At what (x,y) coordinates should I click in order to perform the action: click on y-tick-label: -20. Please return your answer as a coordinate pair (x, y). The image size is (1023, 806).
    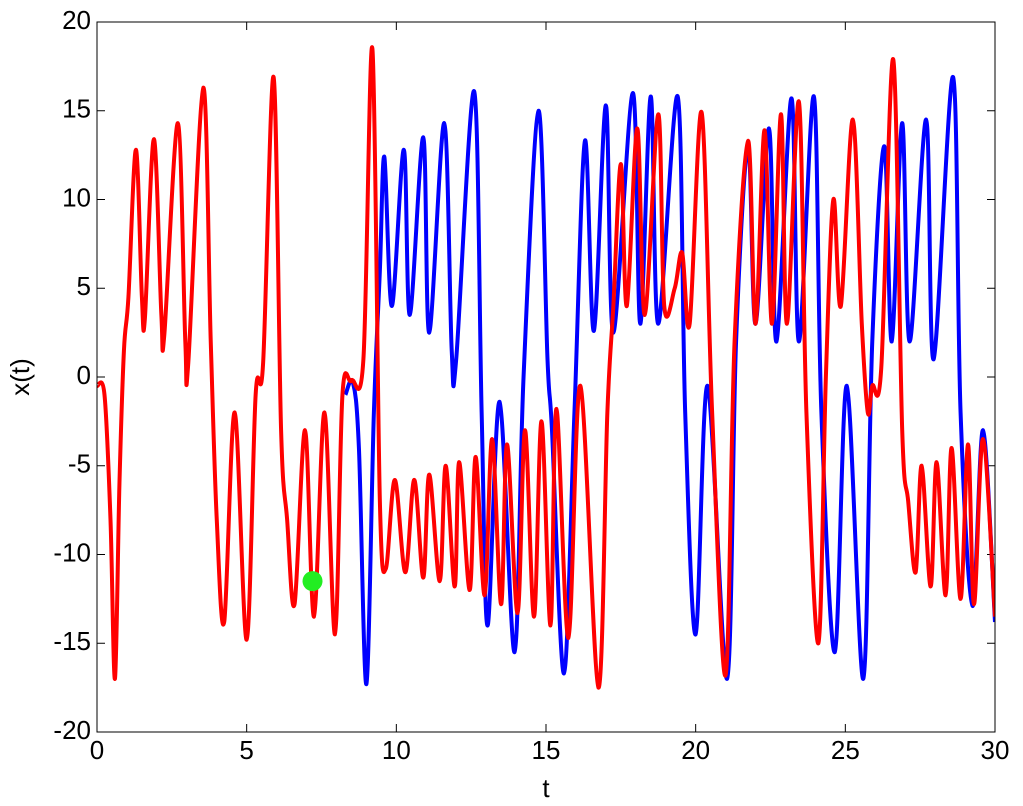
    Looking at the image, I should click on (72, 730).